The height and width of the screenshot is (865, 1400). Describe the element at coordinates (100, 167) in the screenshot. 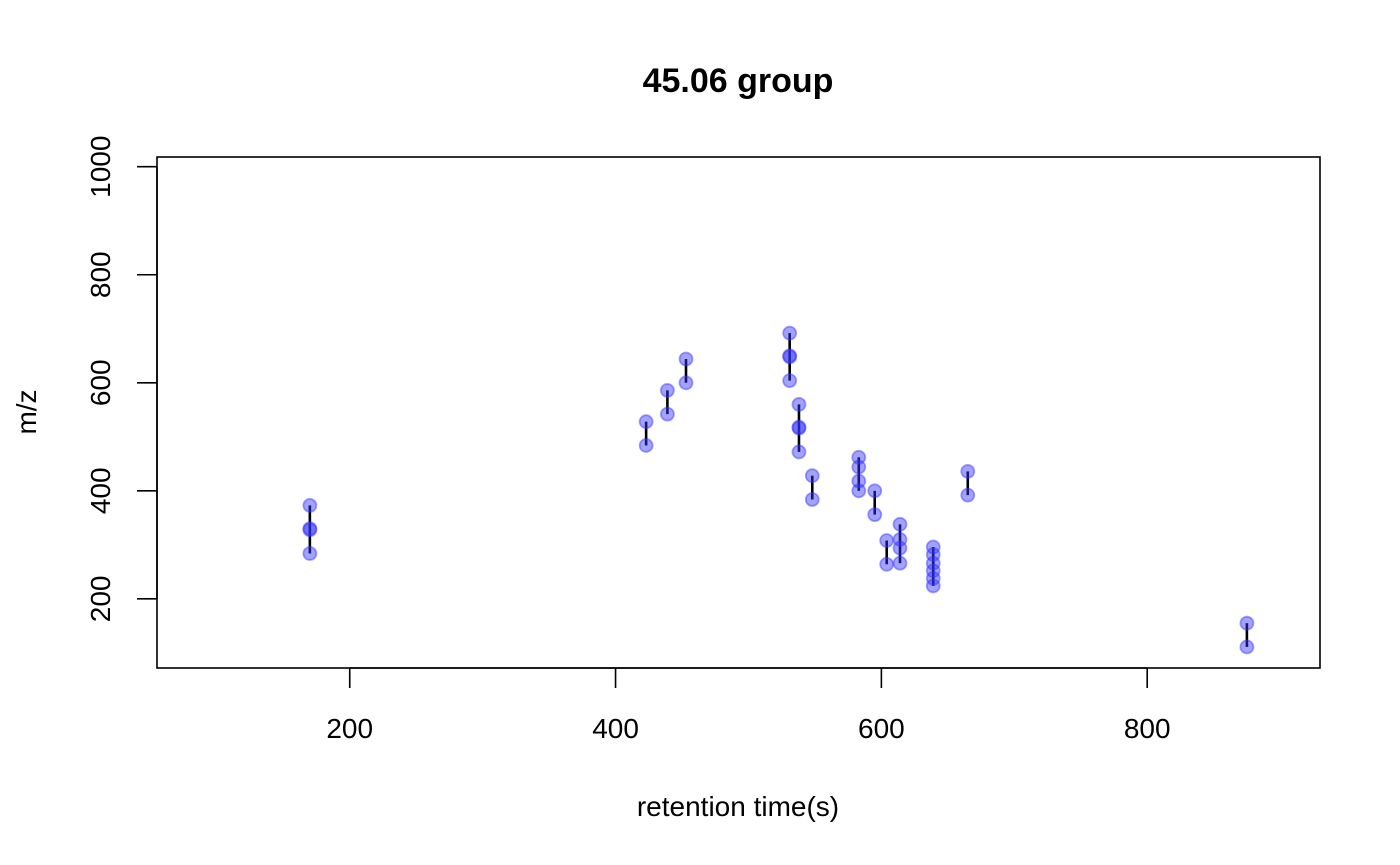

I see `y-tick-label: 1000` at that location.